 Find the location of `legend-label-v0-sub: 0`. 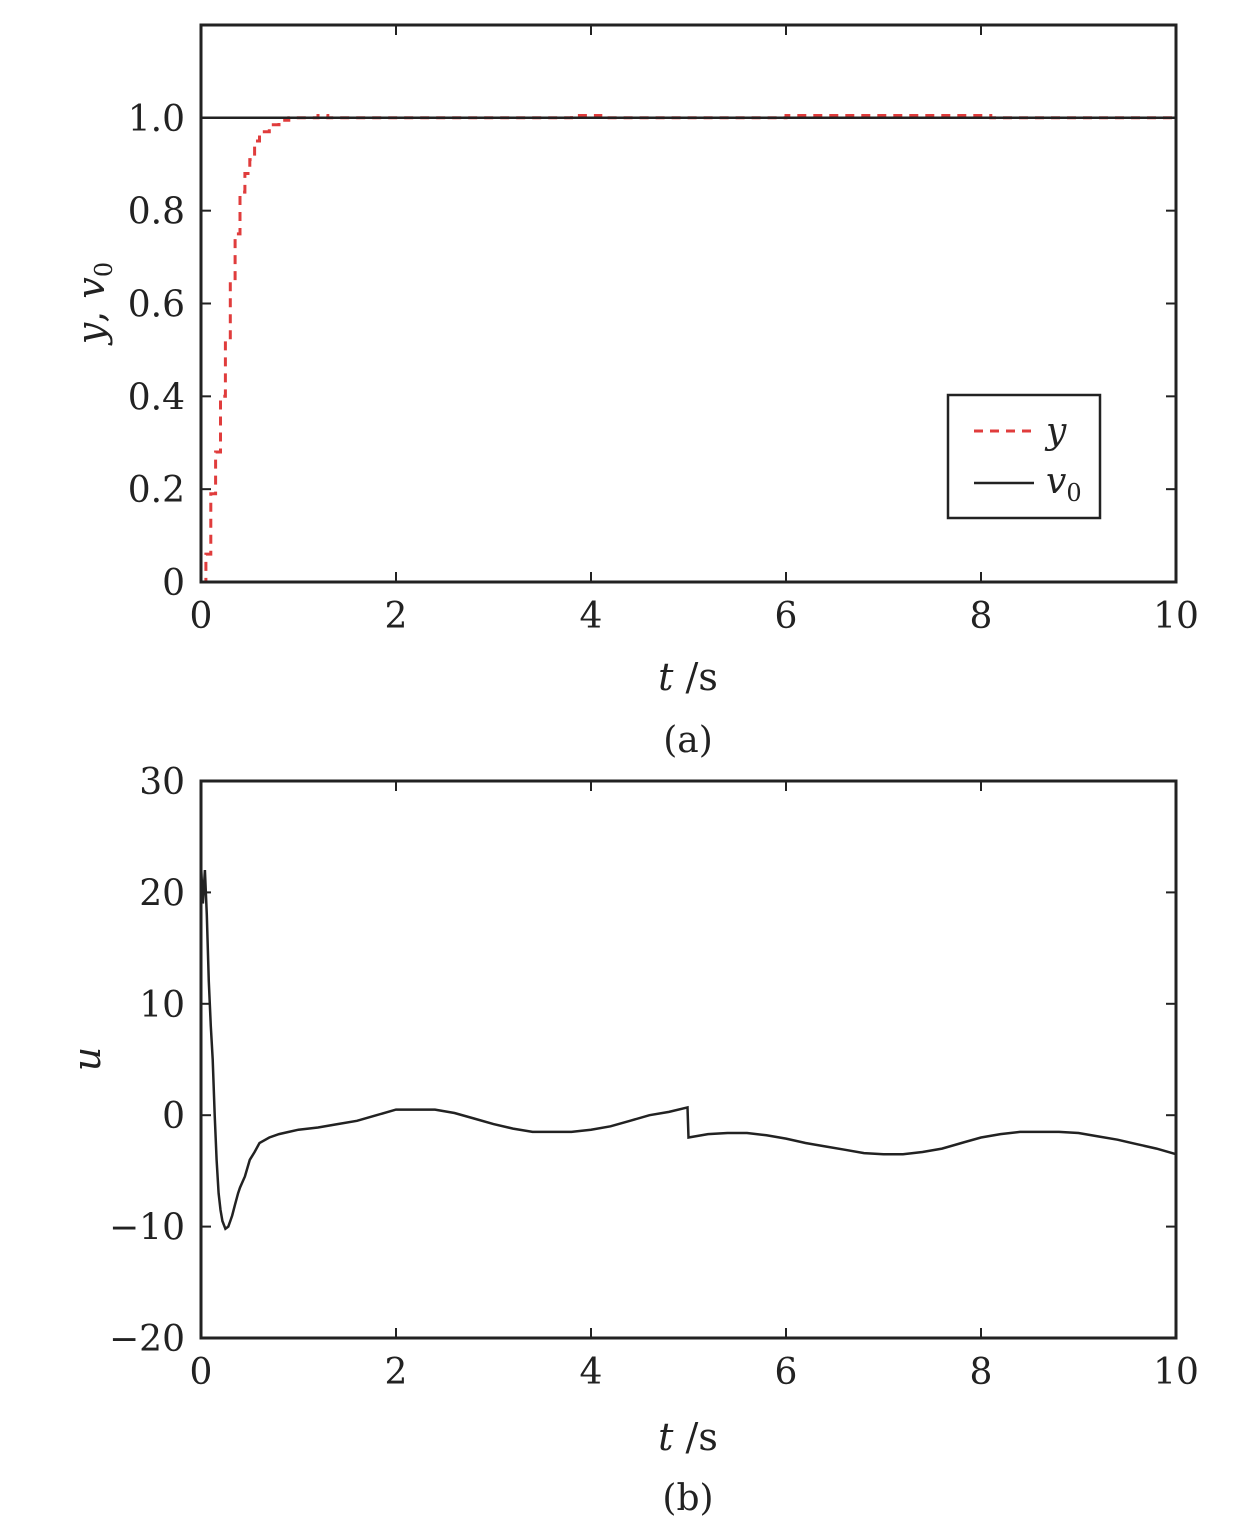

legend-label-v0-sub: 0 is located at coordinates (1073, 493).